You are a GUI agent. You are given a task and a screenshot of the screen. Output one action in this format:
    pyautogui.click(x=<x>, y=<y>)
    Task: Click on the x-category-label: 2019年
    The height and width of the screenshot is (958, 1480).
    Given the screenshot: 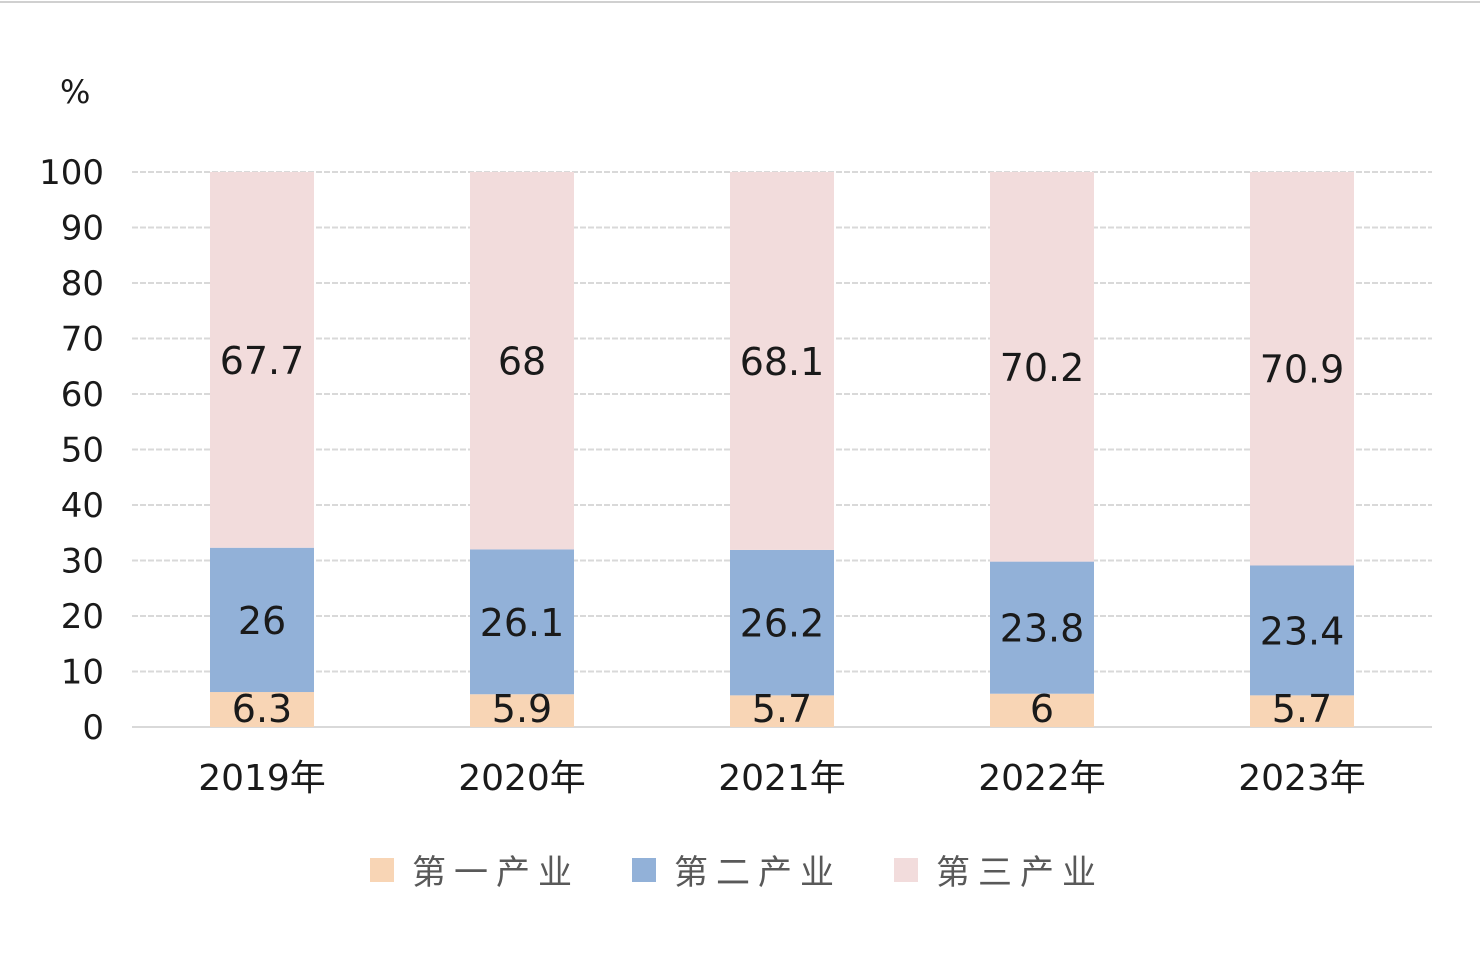 What is the action you would take?
    pyautogui.click(x=262, y=778)
    